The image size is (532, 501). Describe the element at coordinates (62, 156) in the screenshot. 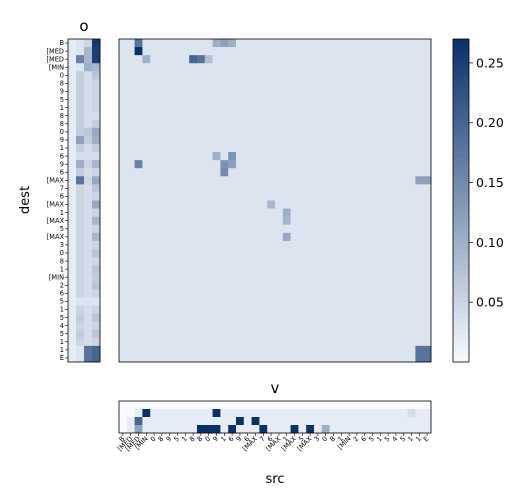

I see `dest-tick-label: 6` at that location.